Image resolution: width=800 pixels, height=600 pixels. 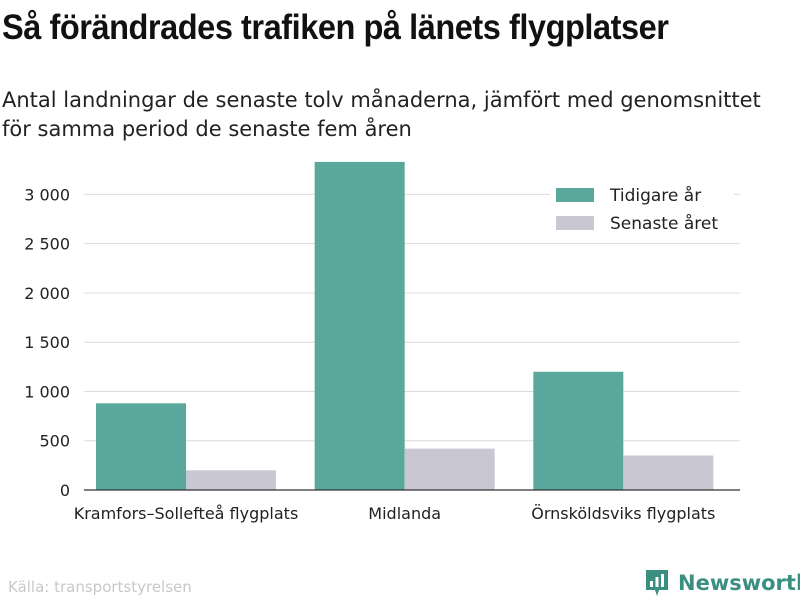 I want to click on y-tick-label: 3 000, so click(x=47, y=194).